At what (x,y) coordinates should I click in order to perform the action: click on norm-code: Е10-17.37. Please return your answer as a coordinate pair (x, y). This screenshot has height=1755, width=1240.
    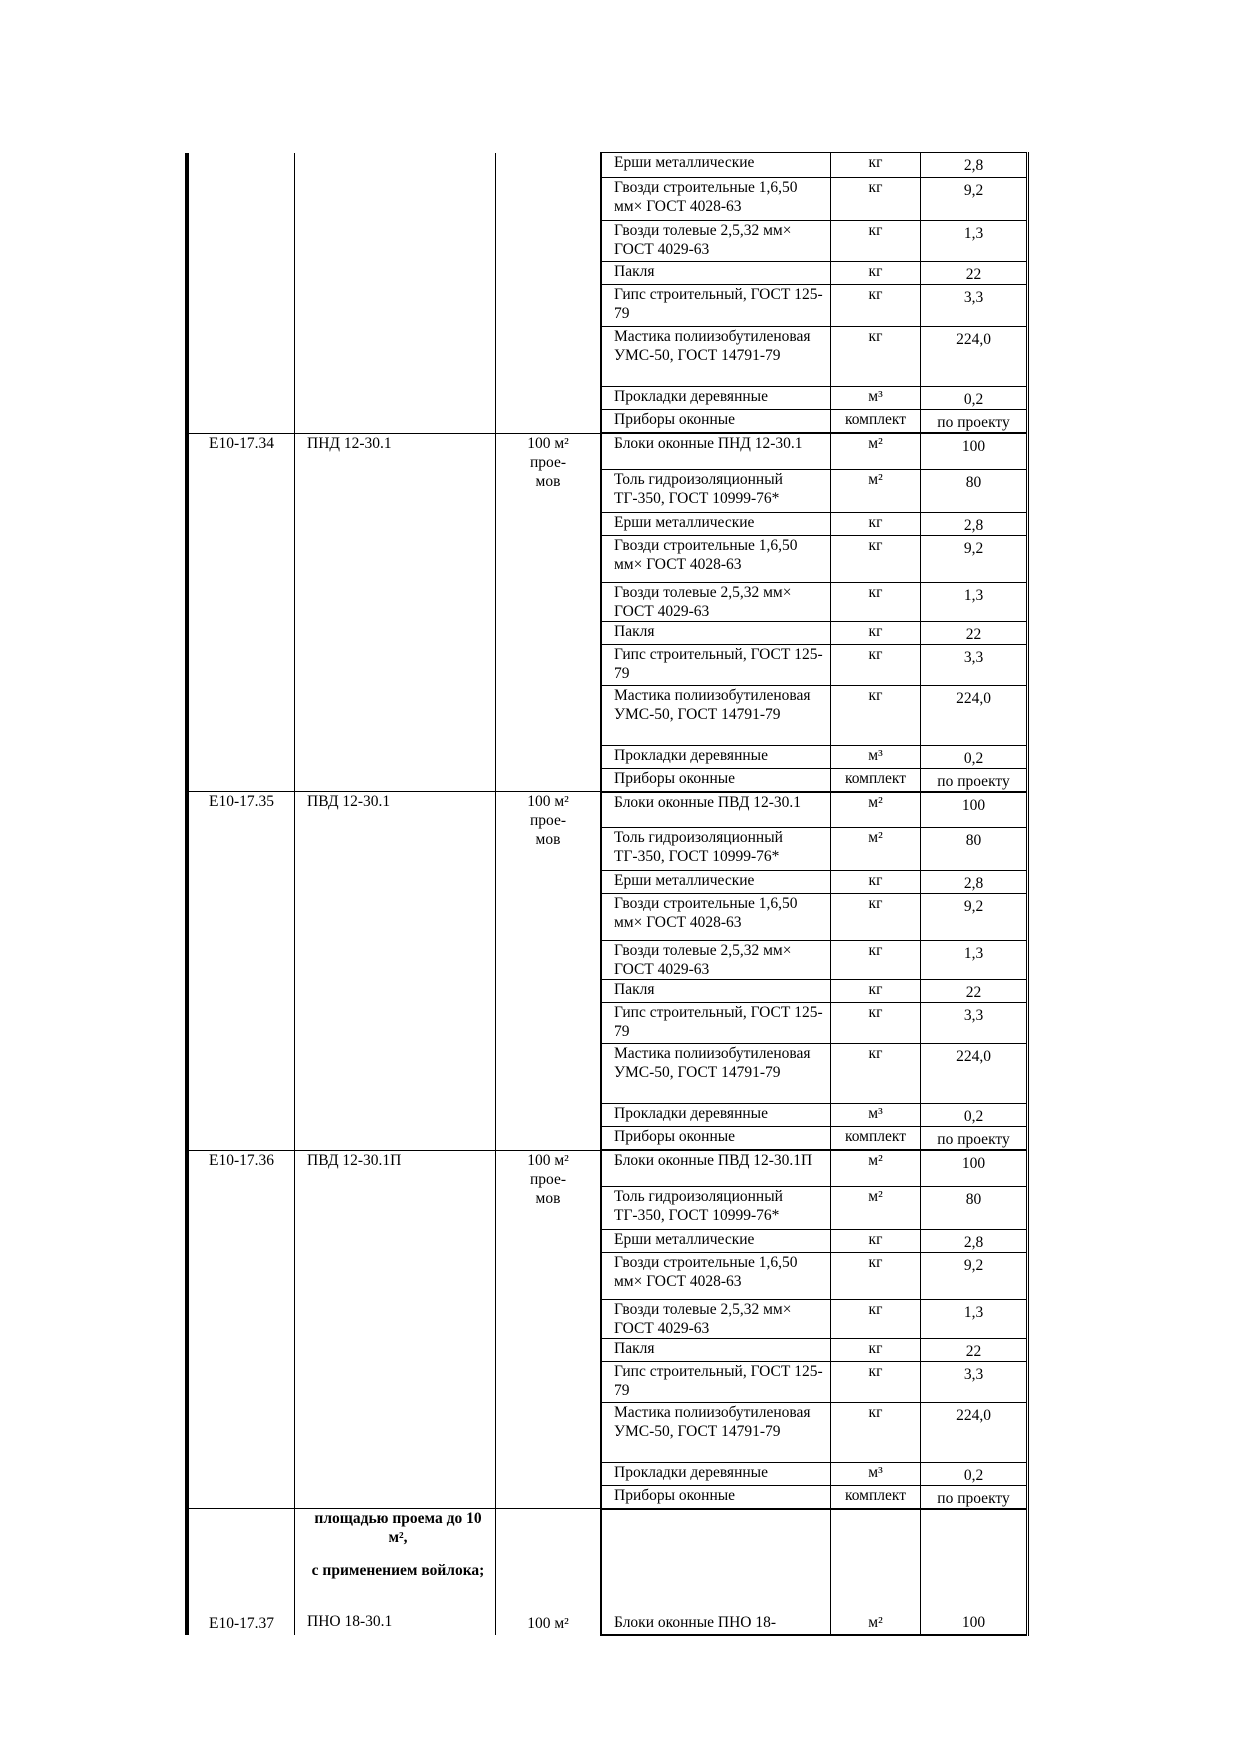
    Looking at the image, I should click on (240, 1571).